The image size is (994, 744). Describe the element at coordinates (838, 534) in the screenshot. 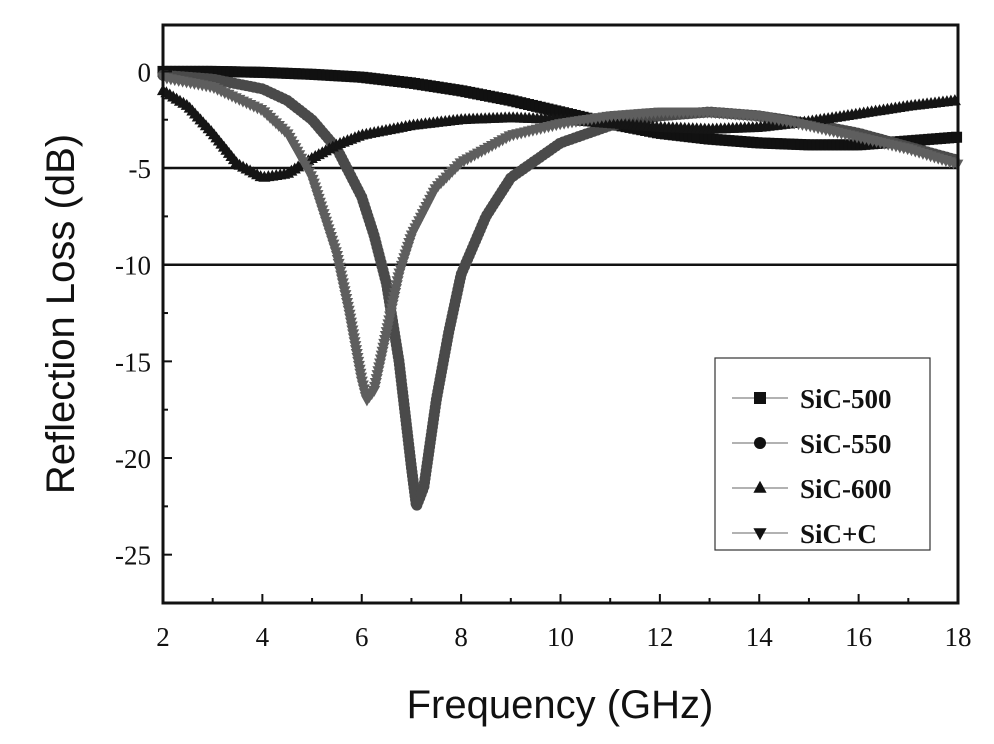

I see `legend-label: SiC+C` at that location.